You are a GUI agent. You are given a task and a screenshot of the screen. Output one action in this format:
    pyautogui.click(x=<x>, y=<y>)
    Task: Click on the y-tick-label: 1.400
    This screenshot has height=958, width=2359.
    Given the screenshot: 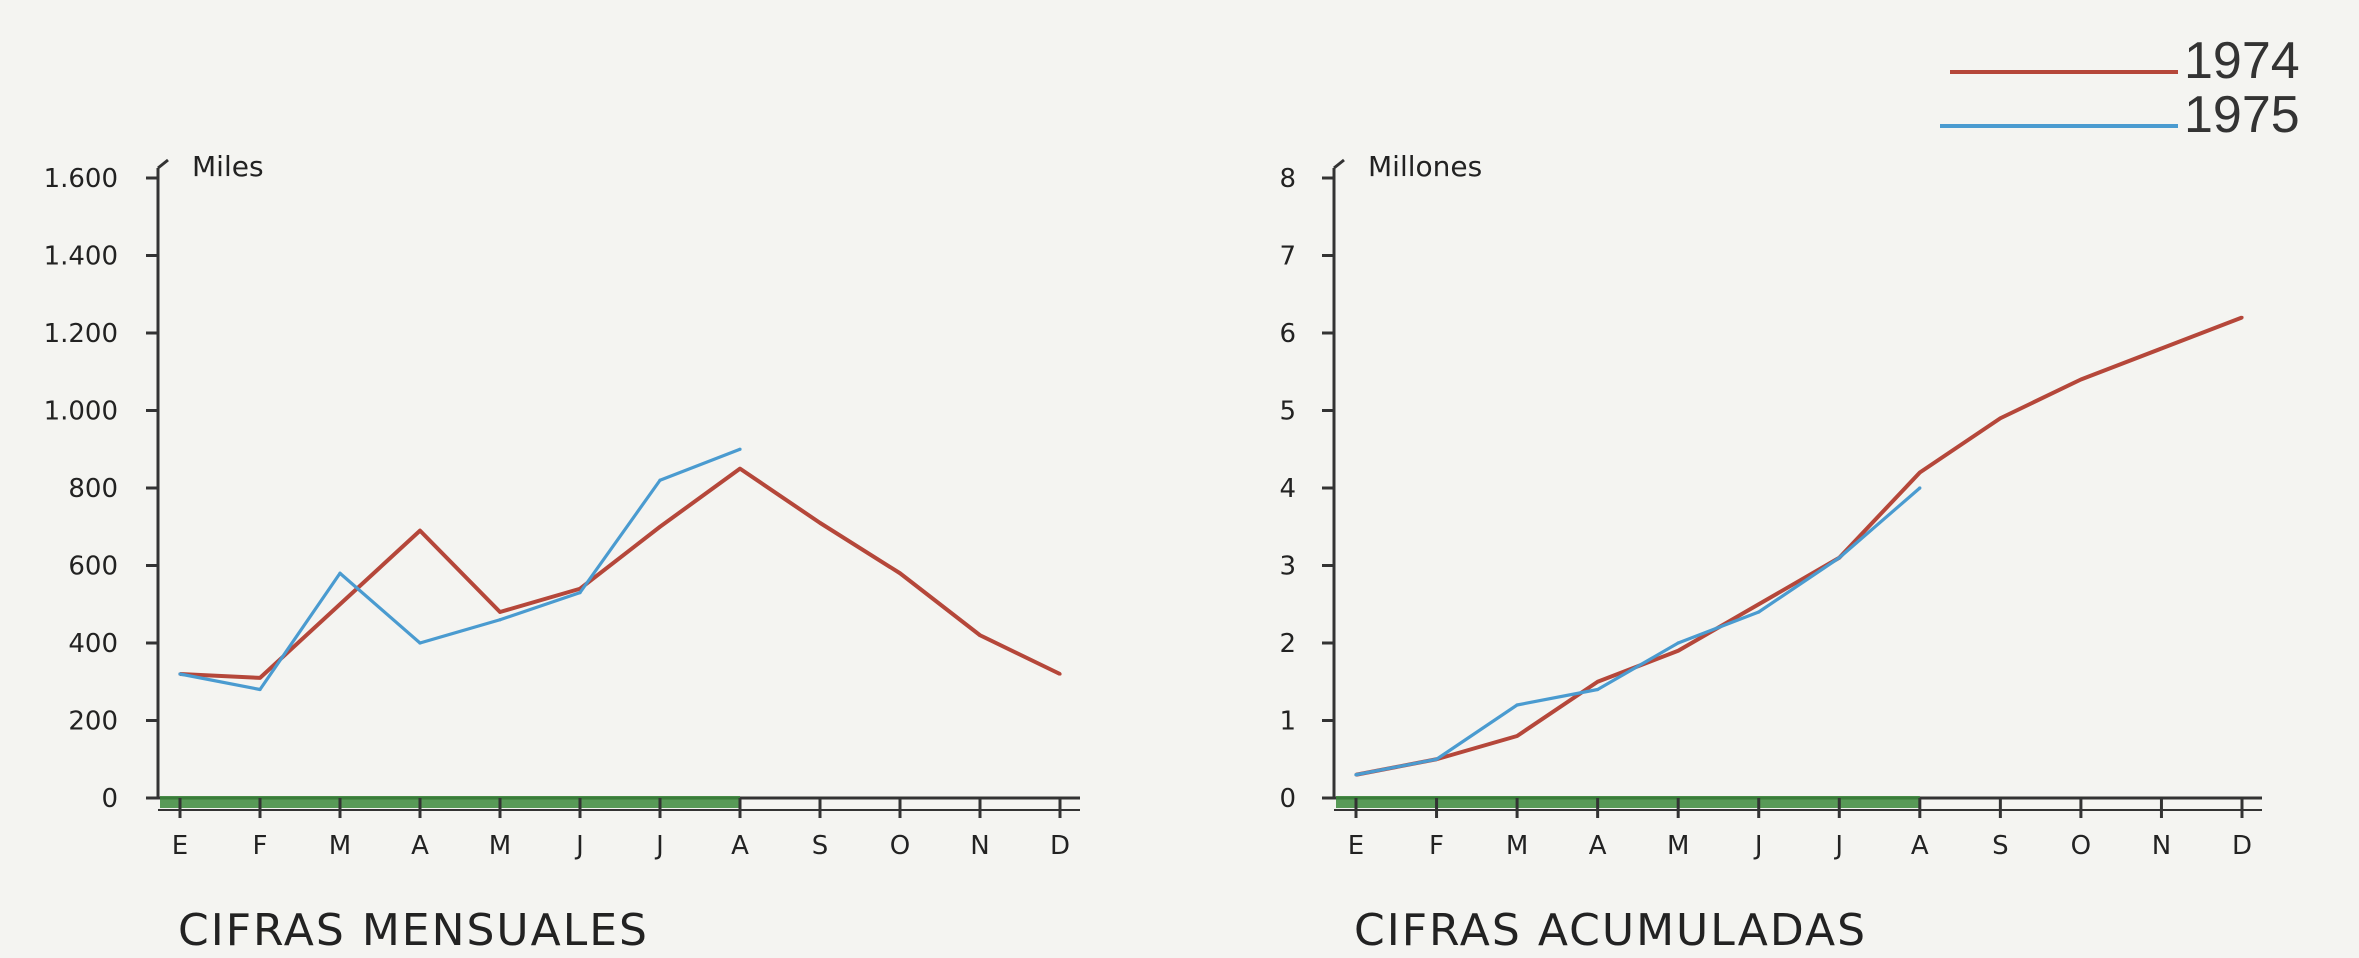 What is the action you would take?
    pyautogui.click(x=81, y=257)
    